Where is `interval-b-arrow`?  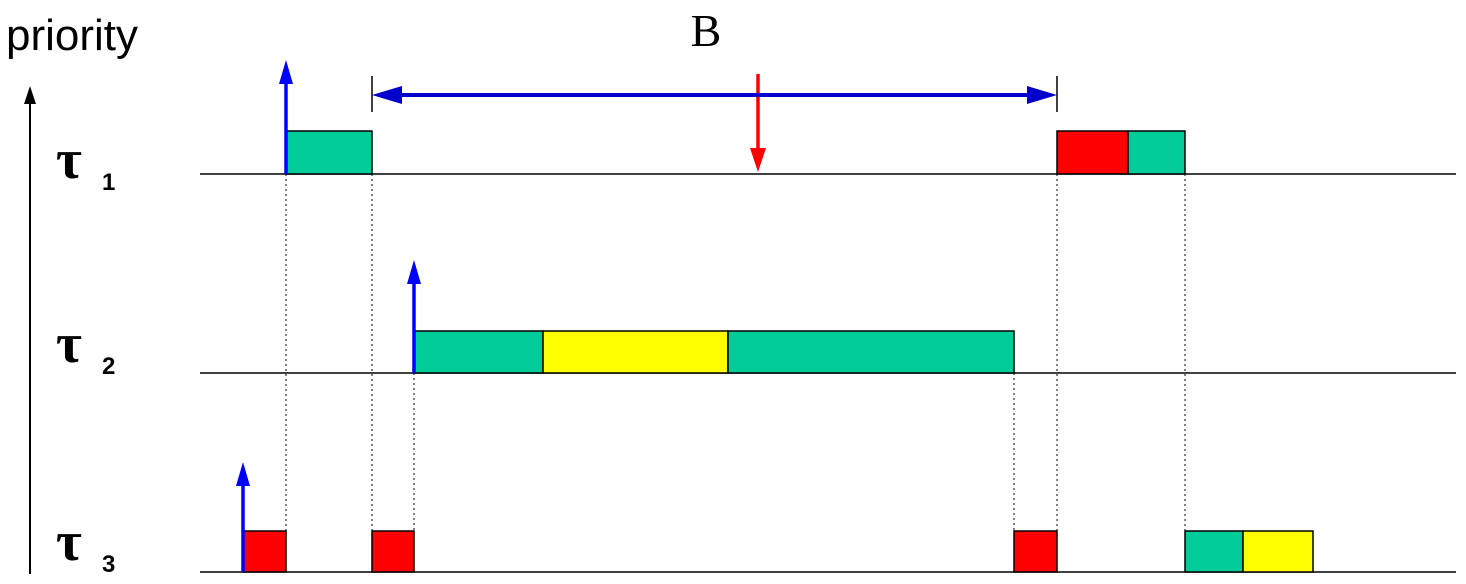 interval-b-arrow is located at coordinates (714, 94).